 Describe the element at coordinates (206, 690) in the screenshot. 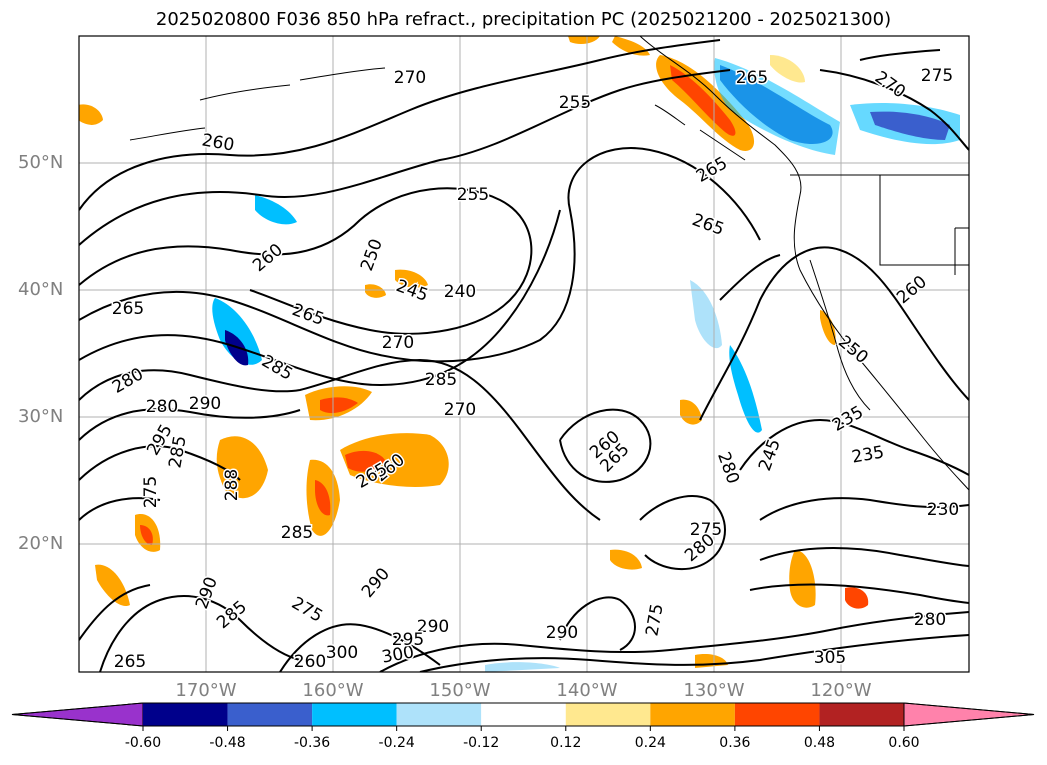

I see `lon-label-170w: 170°W` at that location.